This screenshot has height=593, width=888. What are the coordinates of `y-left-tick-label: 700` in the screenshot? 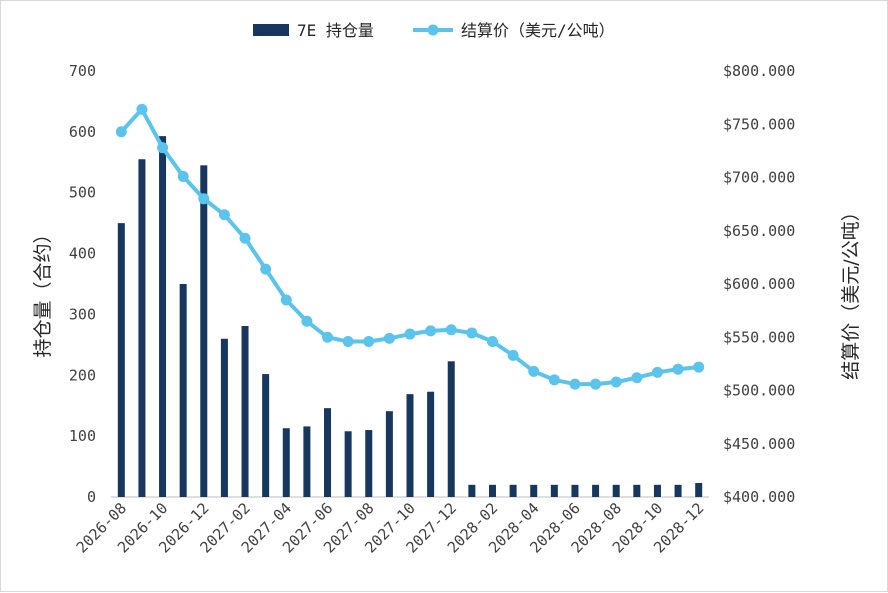 It's located at (82, 71).